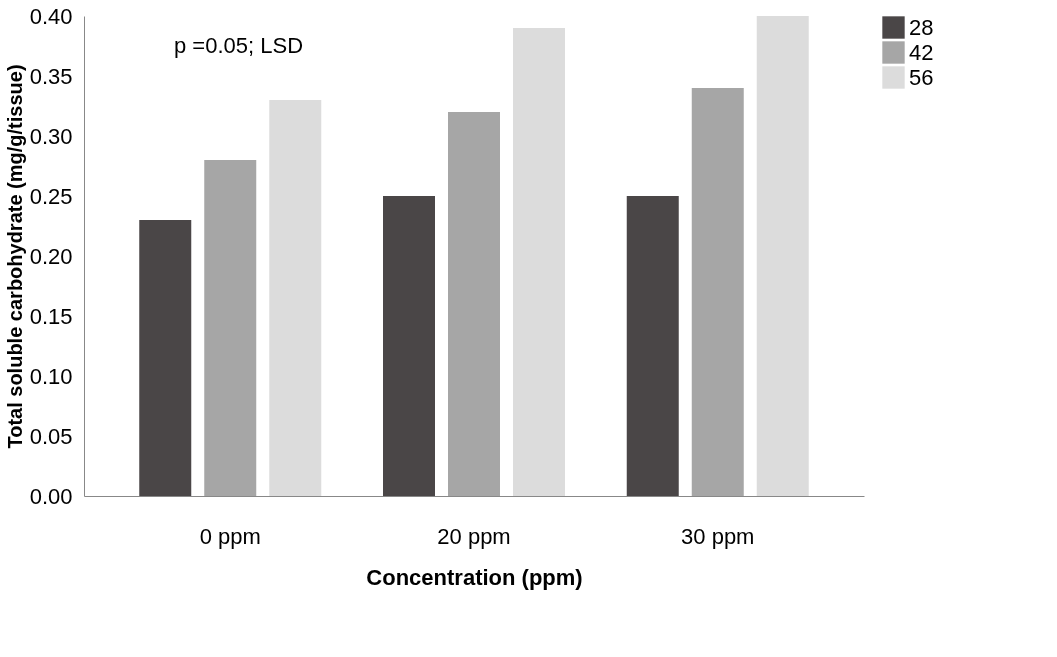 This screenshot has height=657, width=1057. I want to click on y-axis-title: Total soluble carbohydrate (mg/g/tissue), so click(14, 256).